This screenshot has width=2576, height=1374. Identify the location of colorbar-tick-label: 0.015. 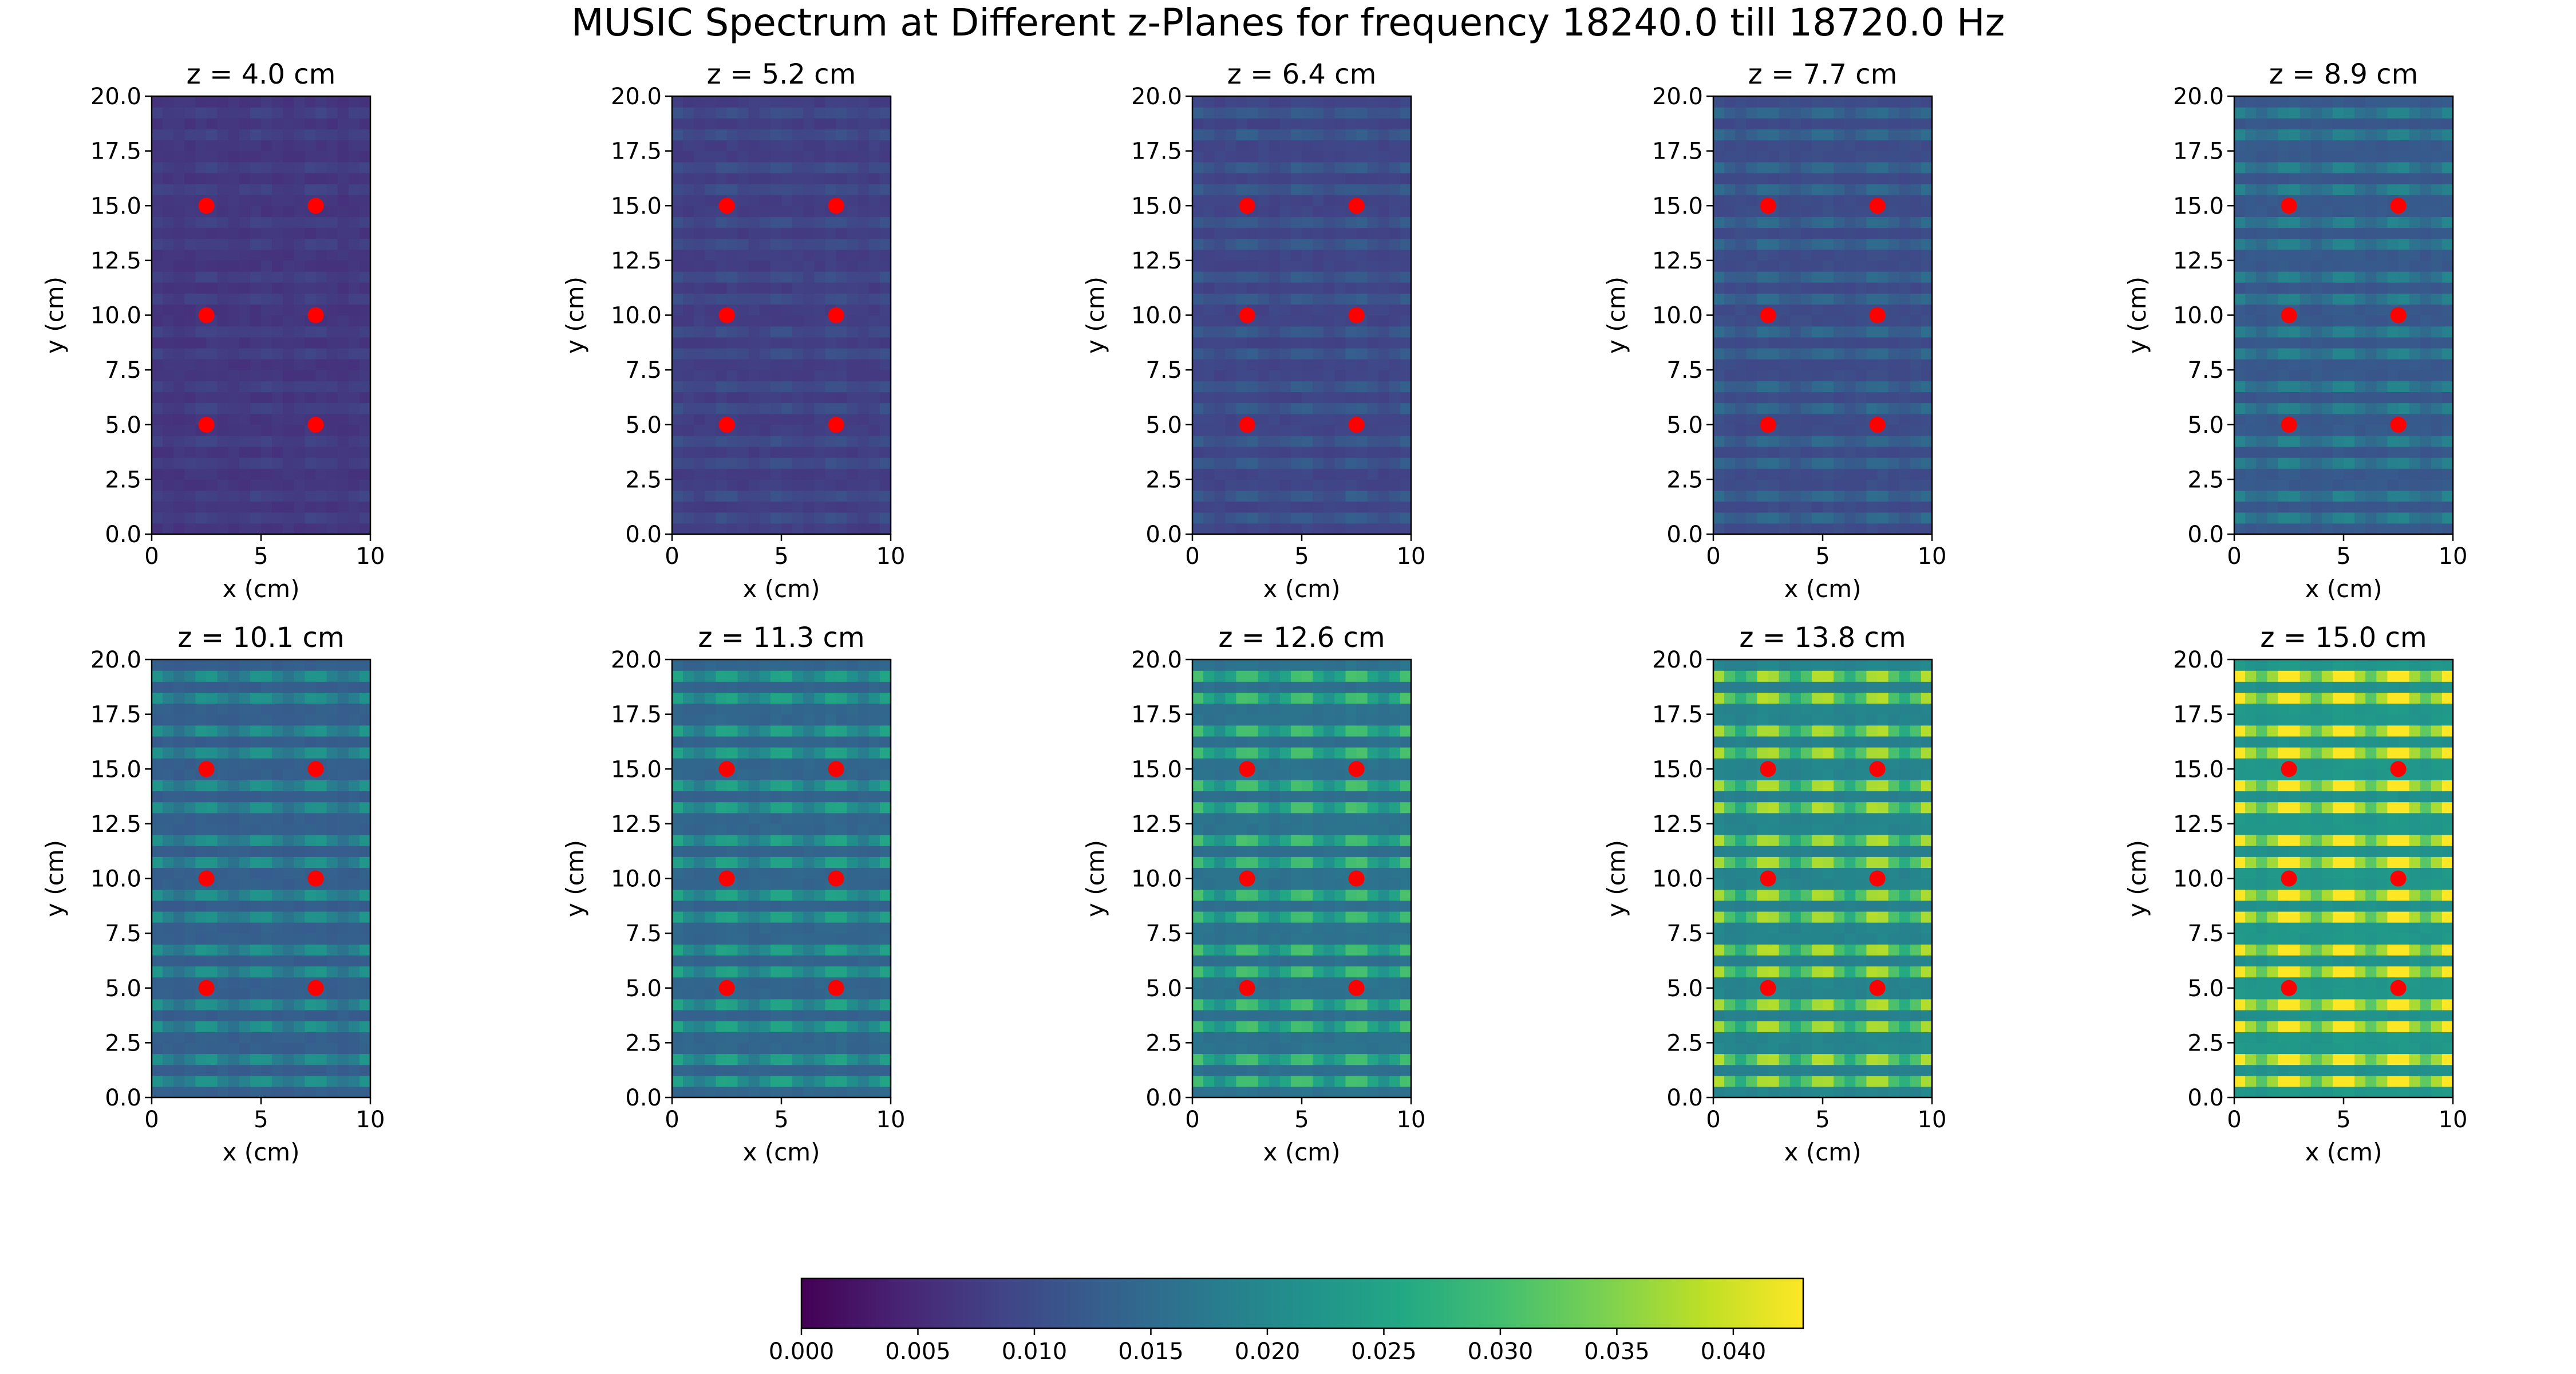
(1151, 1352).